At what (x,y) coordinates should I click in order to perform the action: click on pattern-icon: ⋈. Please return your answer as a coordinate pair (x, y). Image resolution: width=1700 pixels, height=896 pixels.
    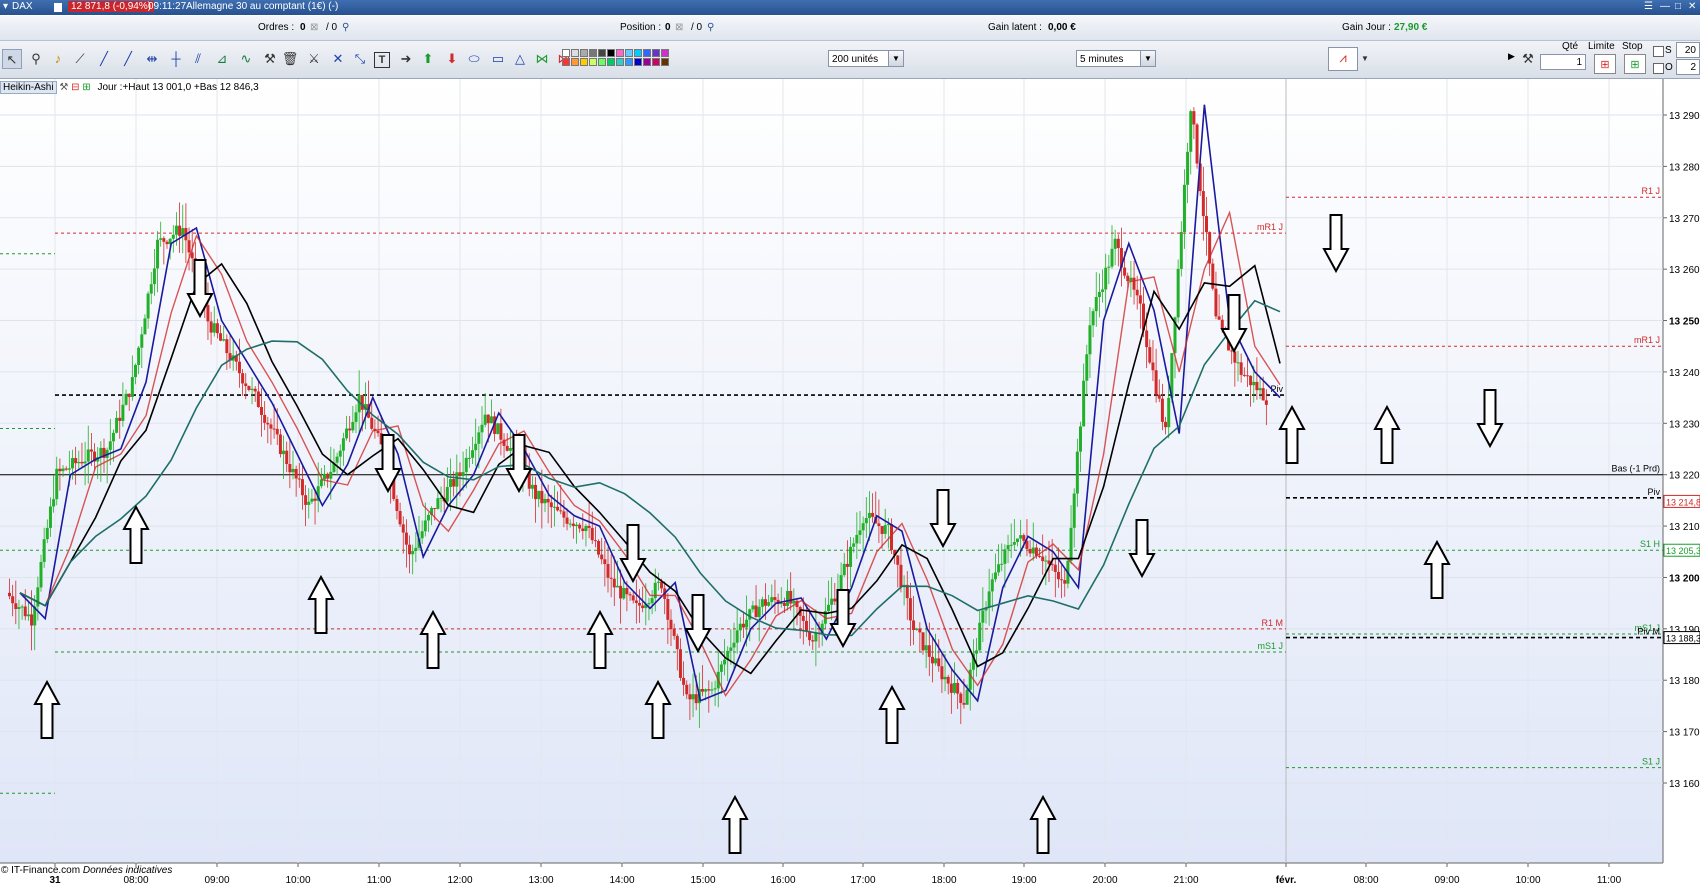
    Looking at the image, I should click on (542, 58).